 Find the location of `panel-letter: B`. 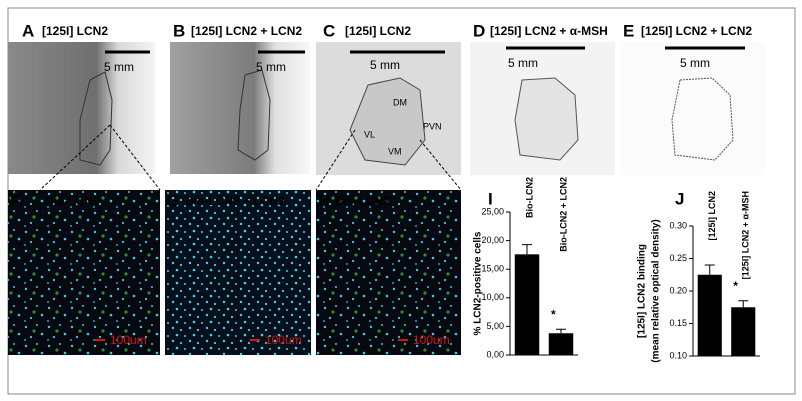

panel-letter: B is located at coordinates (179, 30).